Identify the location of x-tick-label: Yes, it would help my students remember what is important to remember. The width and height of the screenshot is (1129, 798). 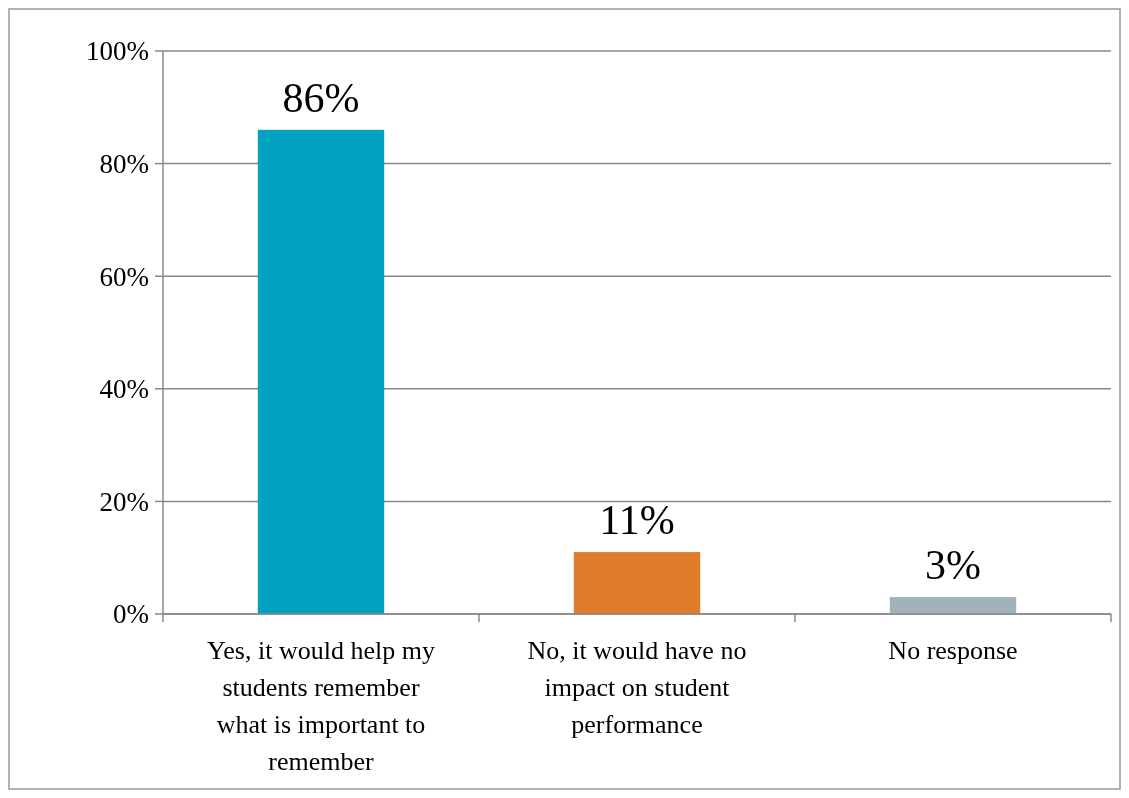
(321, 706).